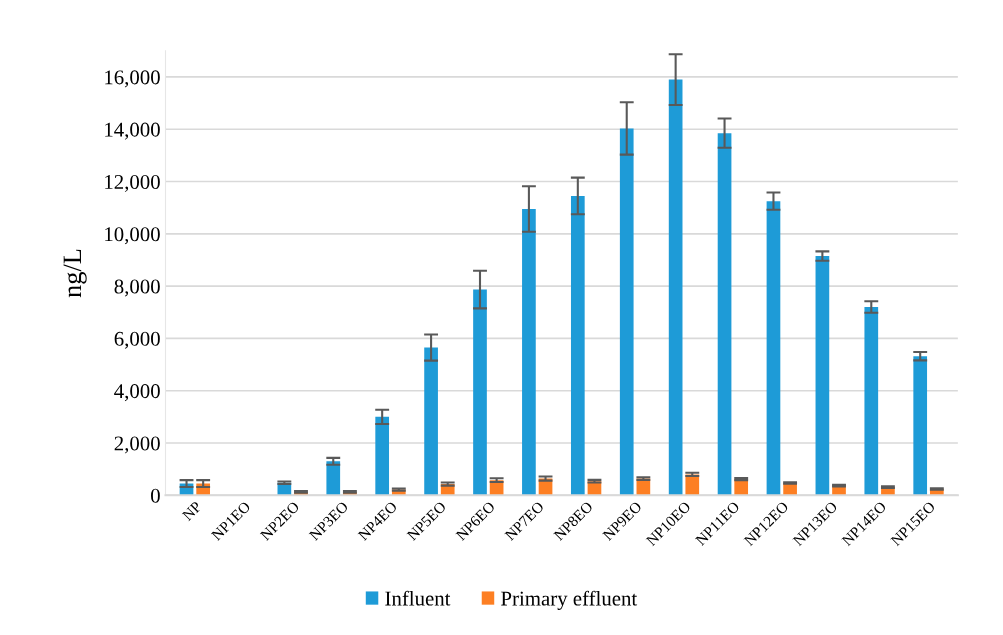 This screenshot has width=1003, height=635. What do you see at coordinates (75, 273) in the screenshot?
I see `y-axis-title: ng/L` at bounding box center [75, 273].